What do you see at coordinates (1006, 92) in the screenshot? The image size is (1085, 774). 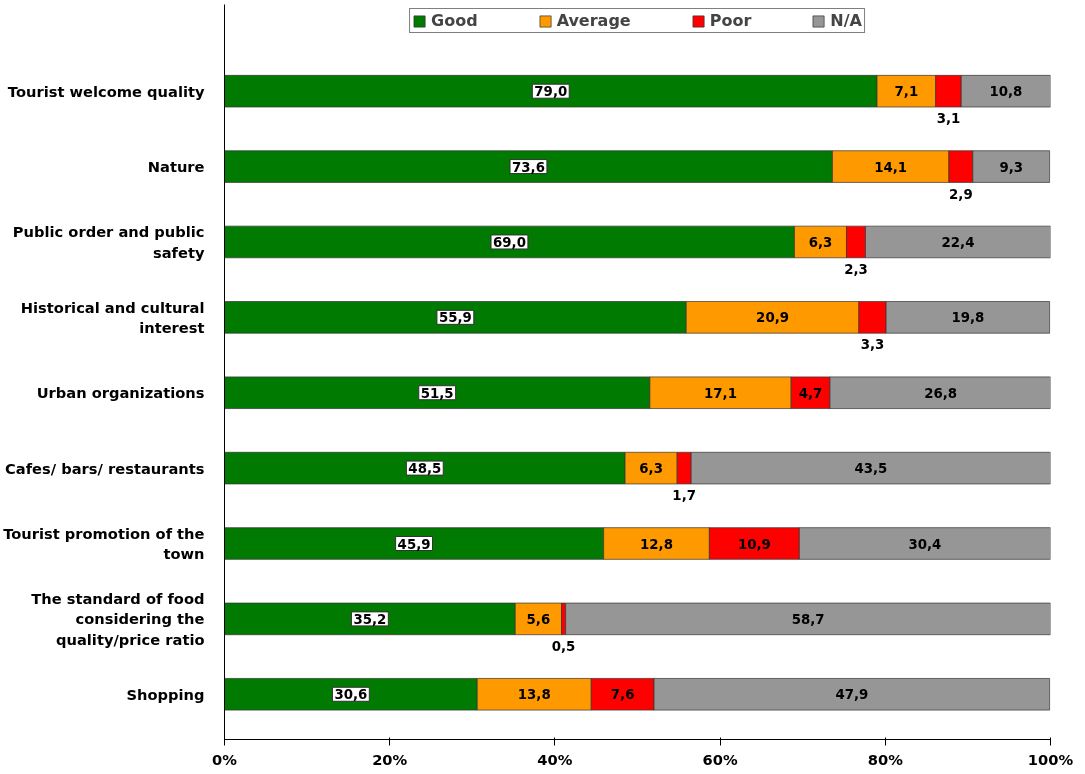 I see `data-label: 10,8` at bounding box center [1006, 92].